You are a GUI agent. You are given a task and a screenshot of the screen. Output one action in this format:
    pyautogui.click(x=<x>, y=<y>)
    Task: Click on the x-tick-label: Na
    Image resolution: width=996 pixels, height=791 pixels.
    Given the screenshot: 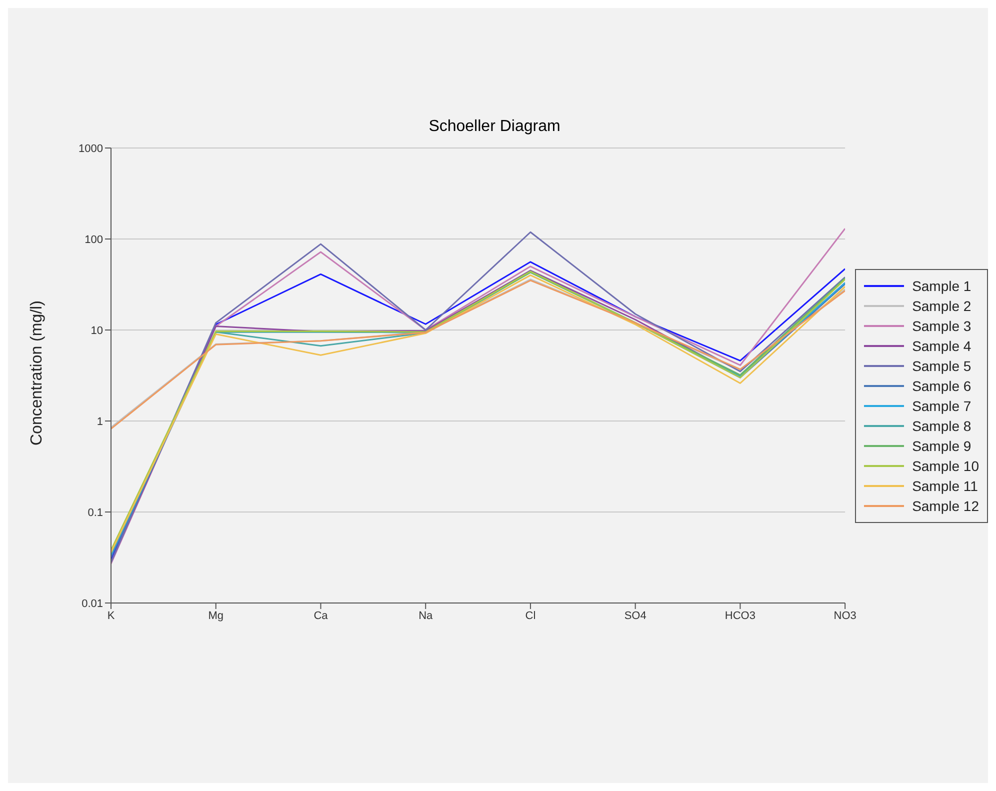 What is the action you would take?
    pyautogui.click(x=426, y=616)
    